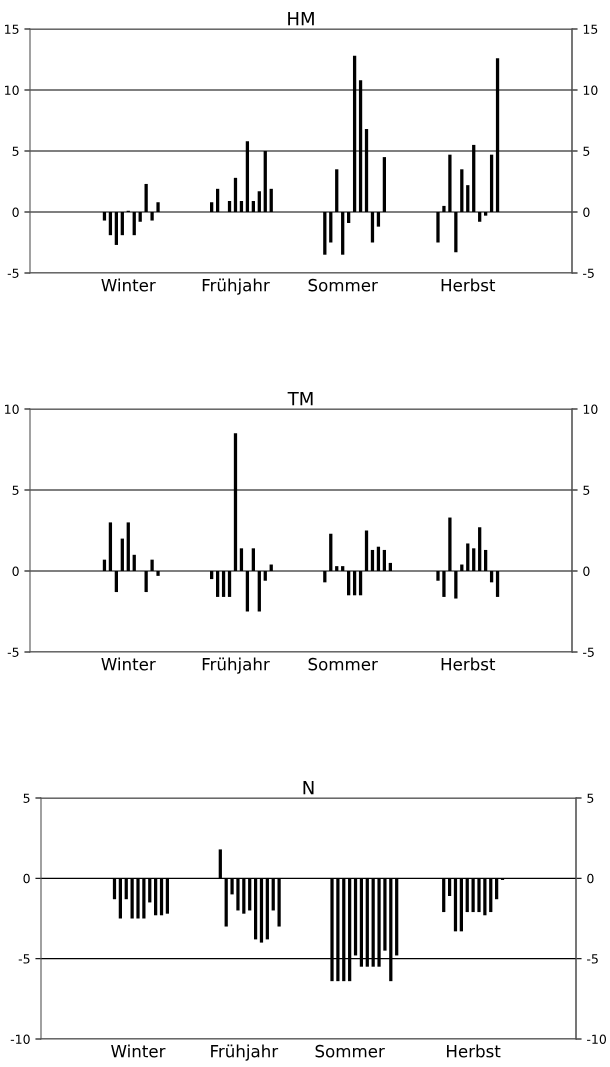 The image size is (610, 1067). I want to click on chart-title: HM, so click(301, 19).